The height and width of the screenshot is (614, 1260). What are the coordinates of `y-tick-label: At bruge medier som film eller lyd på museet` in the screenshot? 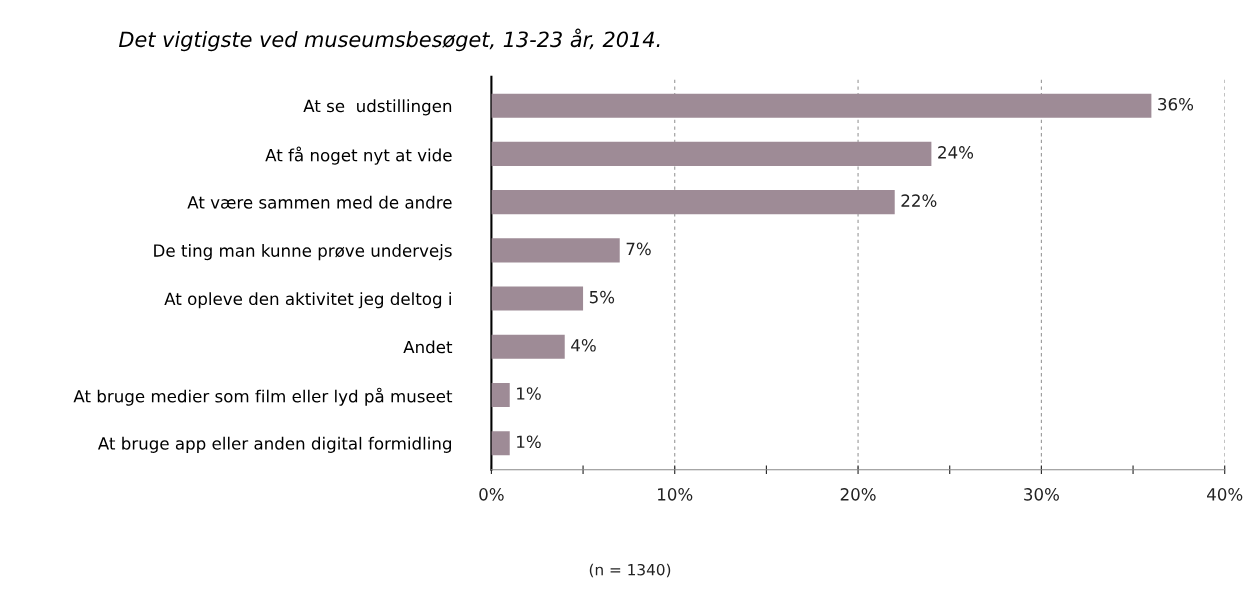 It's located at (263, 396).